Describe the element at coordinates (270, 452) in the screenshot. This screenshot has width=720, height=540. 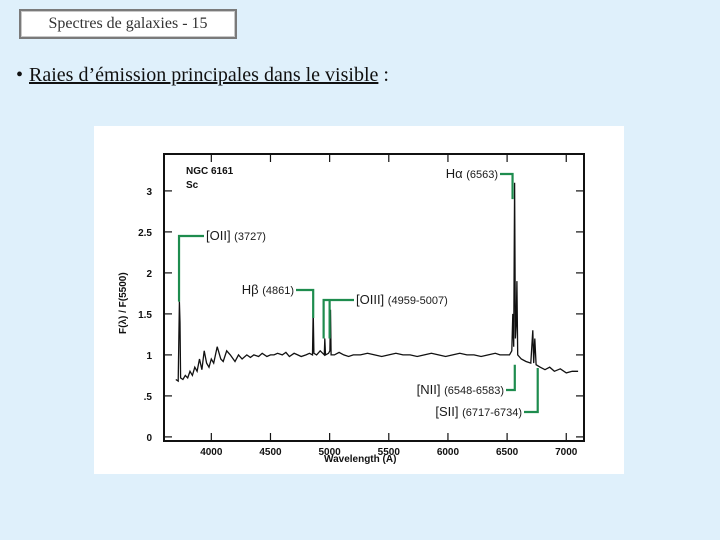
I see `x-tick-label: 4500` at that location.